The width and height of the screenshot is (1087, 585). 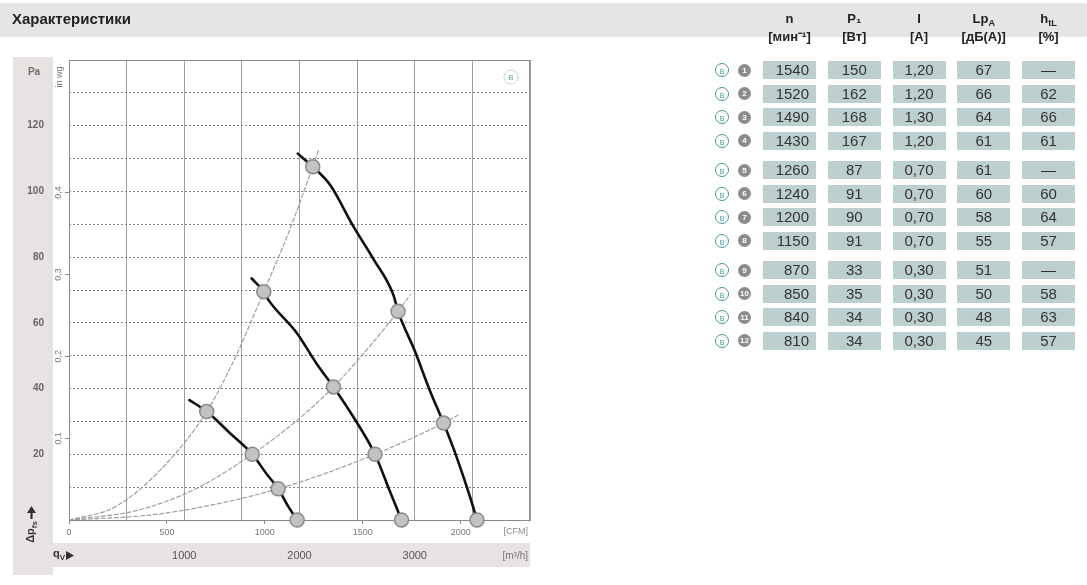 What do you see at coordinates (515, 531) in the screenshot?
I see `x2-axis-title: [CFM]` at bounding box center [515, 531].